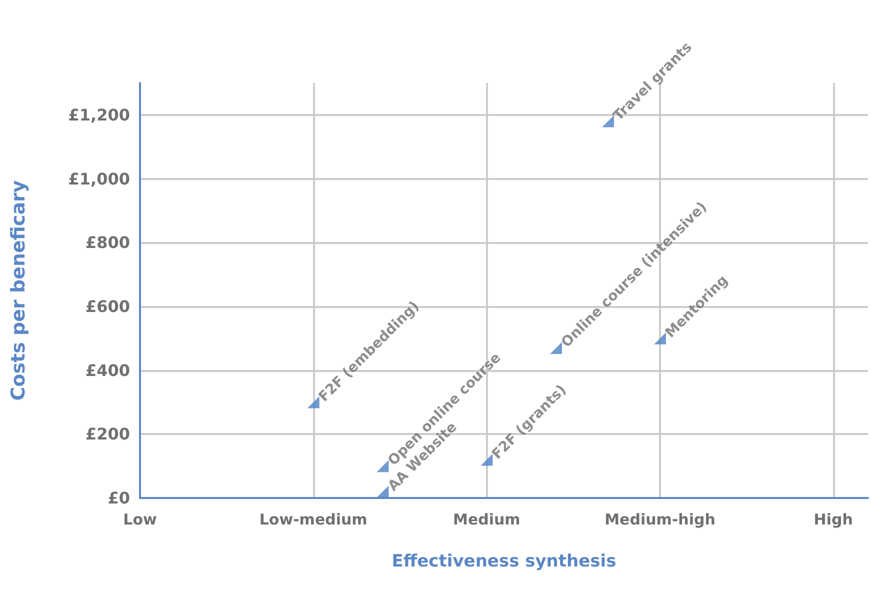 This screenshot has height=590, width=871. Describe the element at coordinates (107, 434) in the screenshot. I see `y-tick-label: £200` at that location.